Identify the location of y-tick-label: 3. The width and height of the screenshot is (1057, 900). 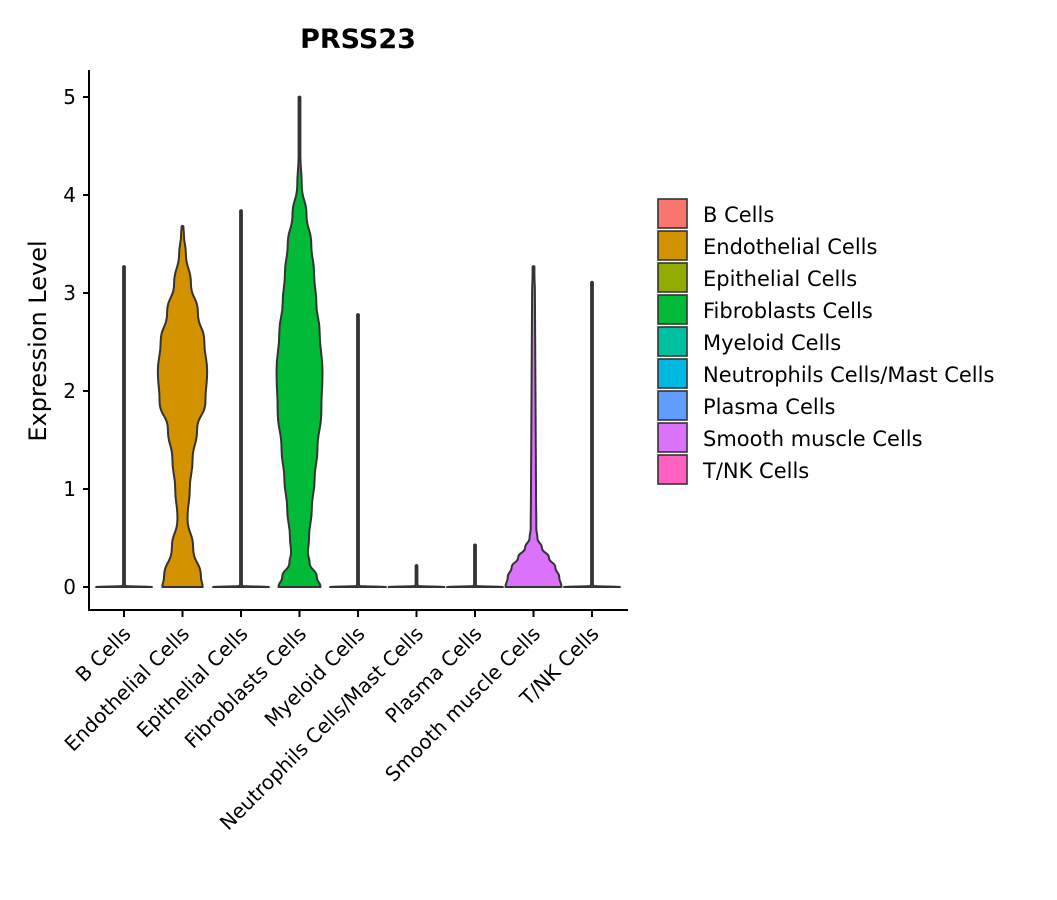
(69, 293).